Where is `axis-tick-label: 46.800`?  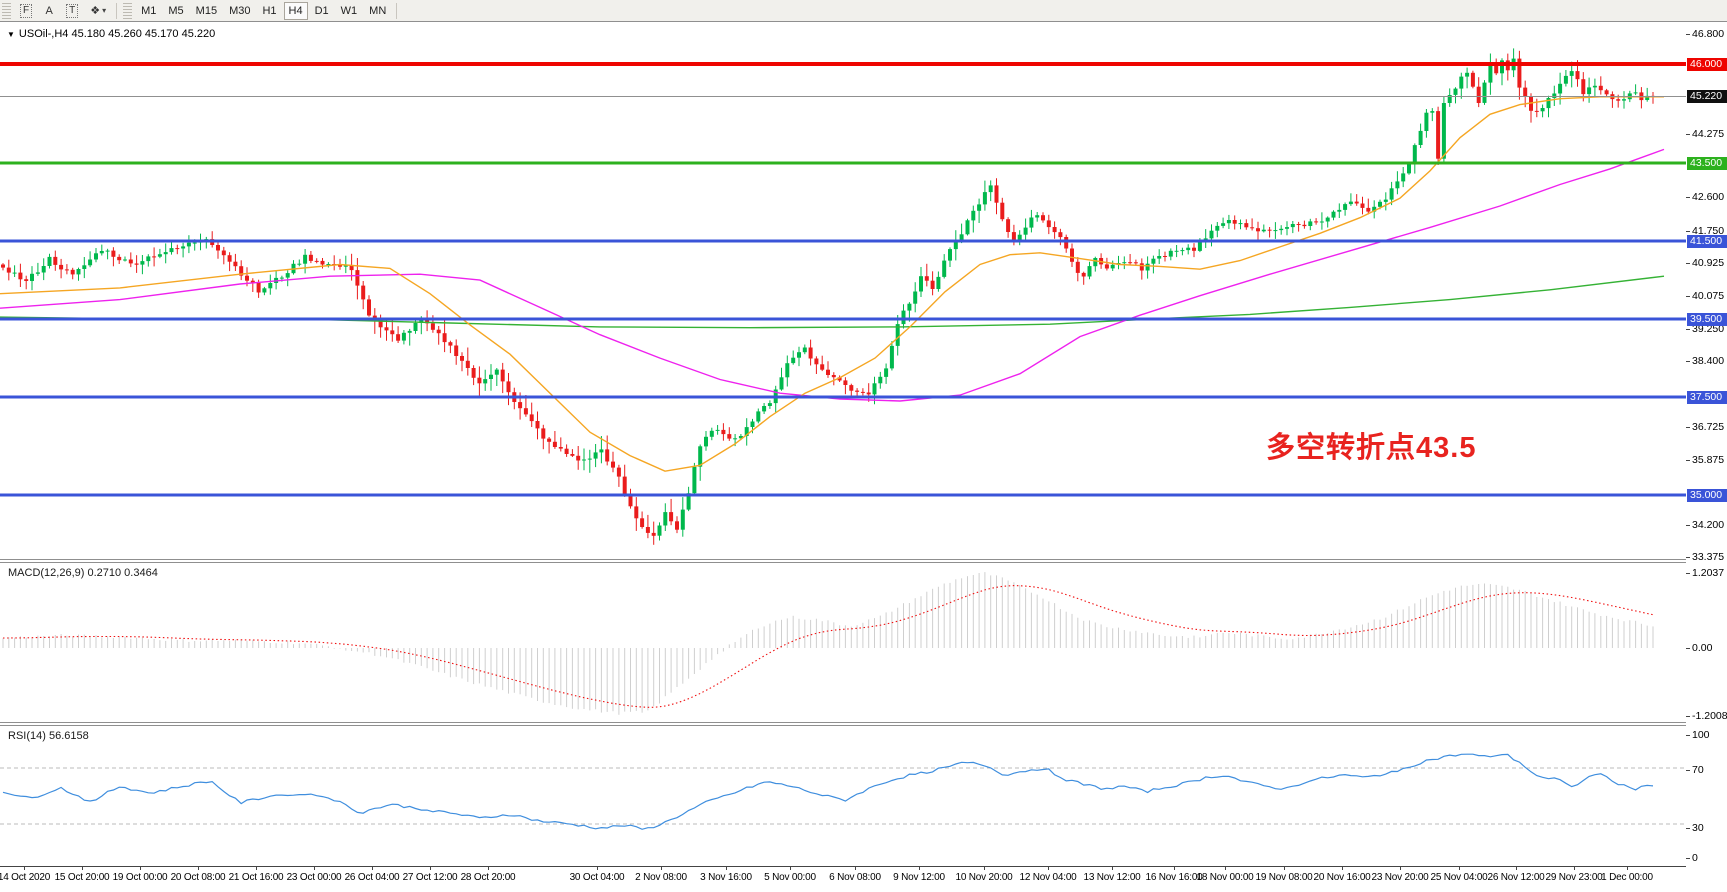 axis-tick-label: 46.800 is located at coordinates (1708, 34).